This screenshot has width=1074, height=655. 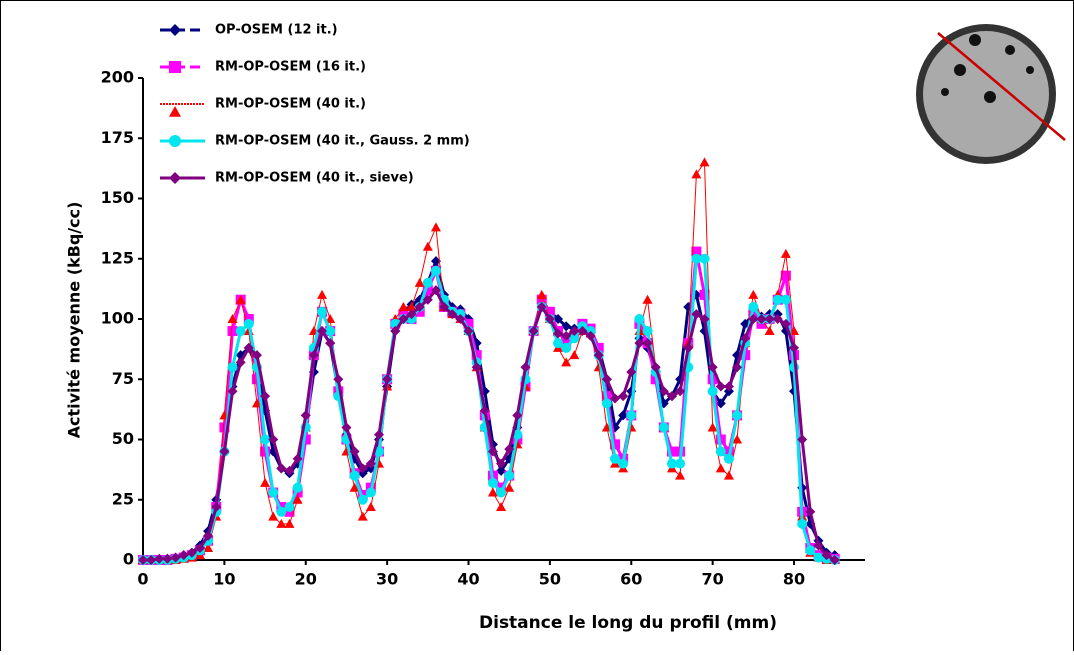 What do you see at coordinates (342, 141) in the screenshot?
I see `legend-label: RM-OP-OSEM (40 it., Gauss. 2 mm)` at bounding box center [342, 141].